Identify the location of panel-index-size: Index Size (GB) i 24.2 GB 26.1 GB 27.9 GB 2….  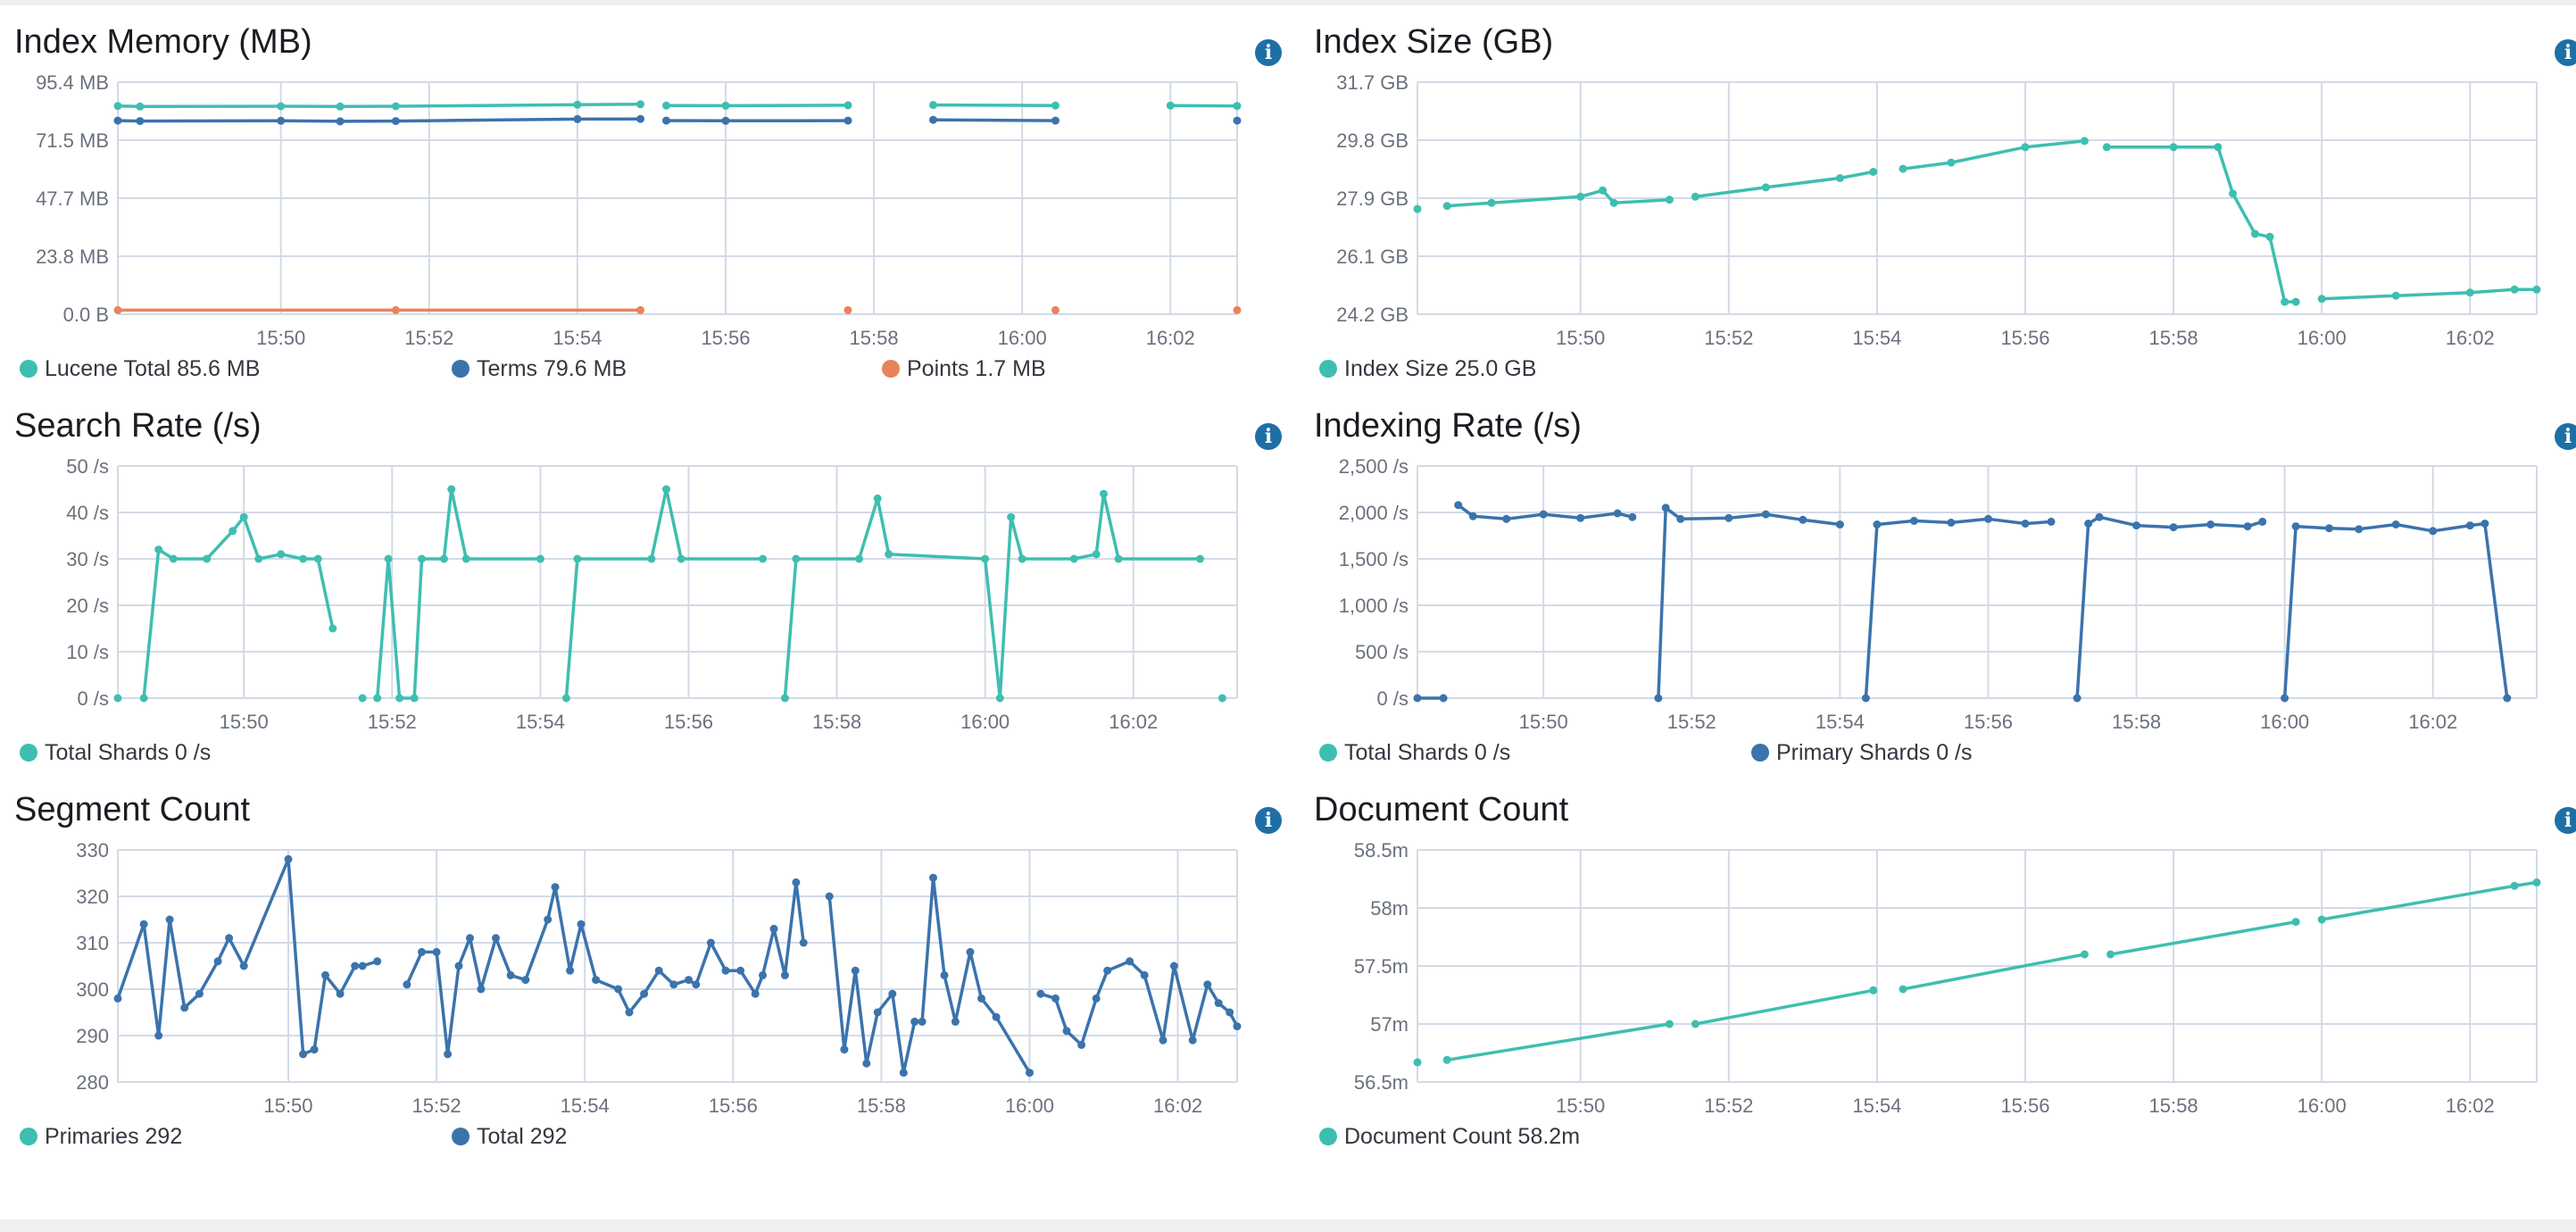
(1945, 193).